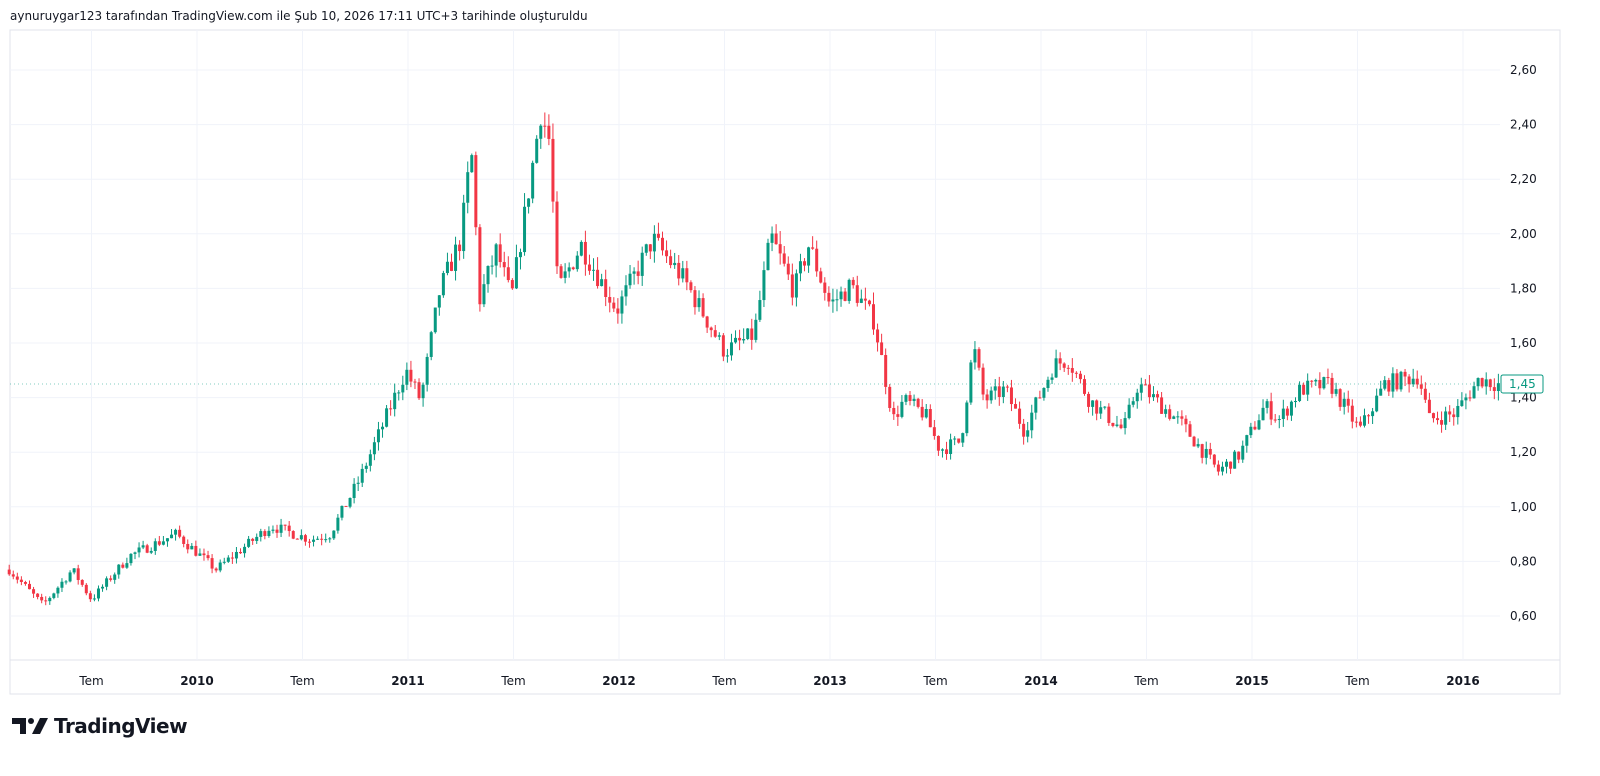 The image size is (1600, 776). Describe the element at coordinates (829, 681) in the screenshot. I see `time-tick-label: 2013` at that location.